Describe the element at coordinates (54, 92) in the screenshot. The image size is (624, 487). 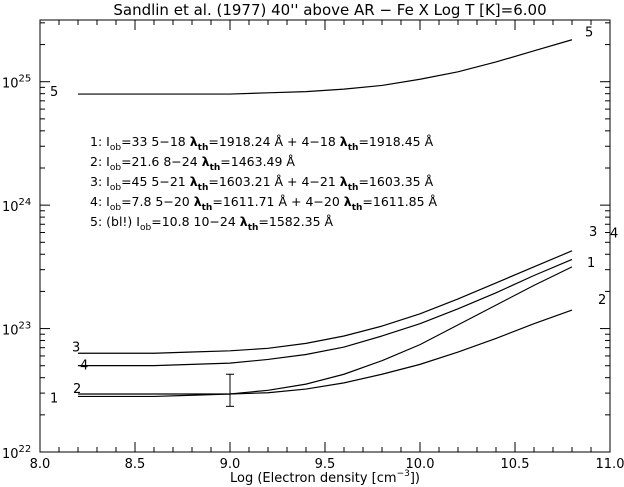
I see `curve-label-left-5: 5` at that location.